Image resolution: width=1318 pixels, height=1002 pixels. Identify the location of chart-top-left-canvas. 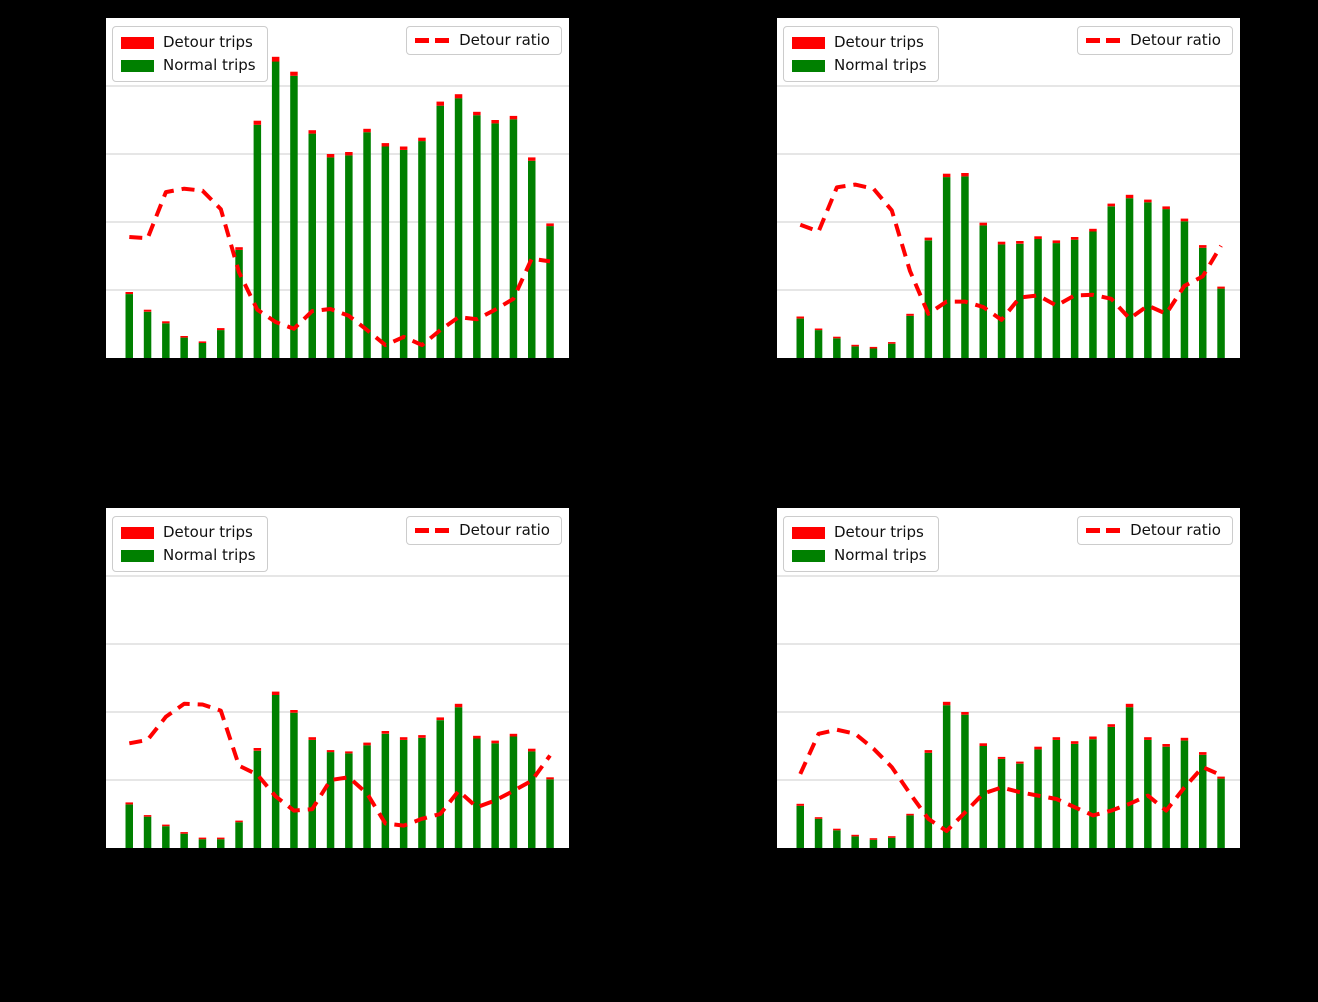
(337, 188).